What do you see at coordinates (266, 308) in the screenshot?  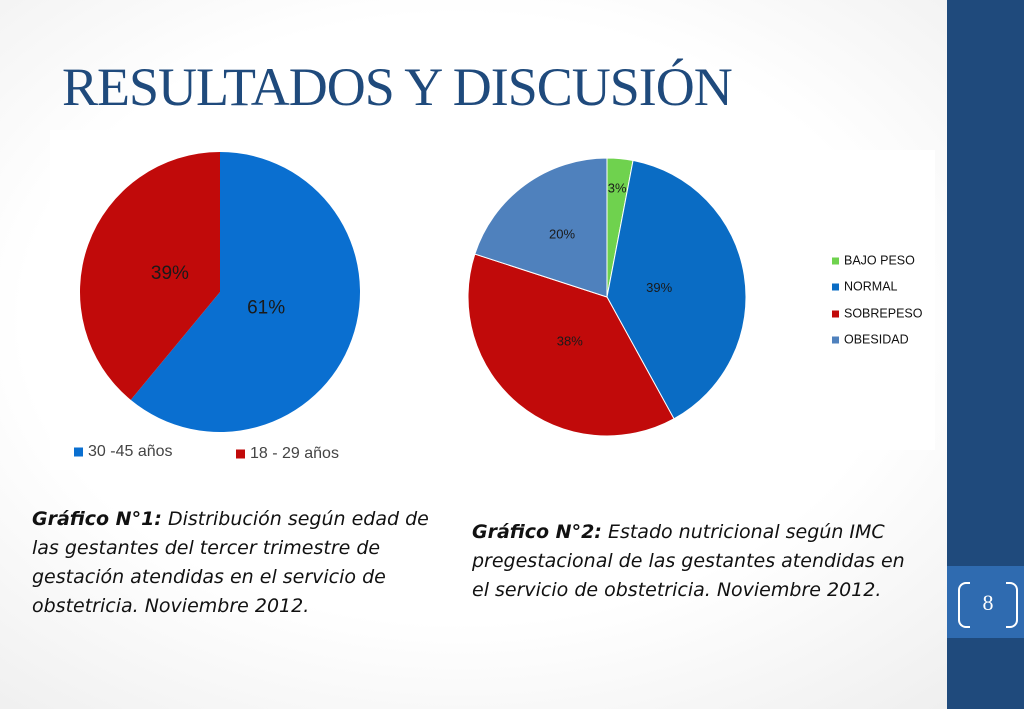 I see `data-label-30-45-a-os: 61%` at bounding box center [266, 308].